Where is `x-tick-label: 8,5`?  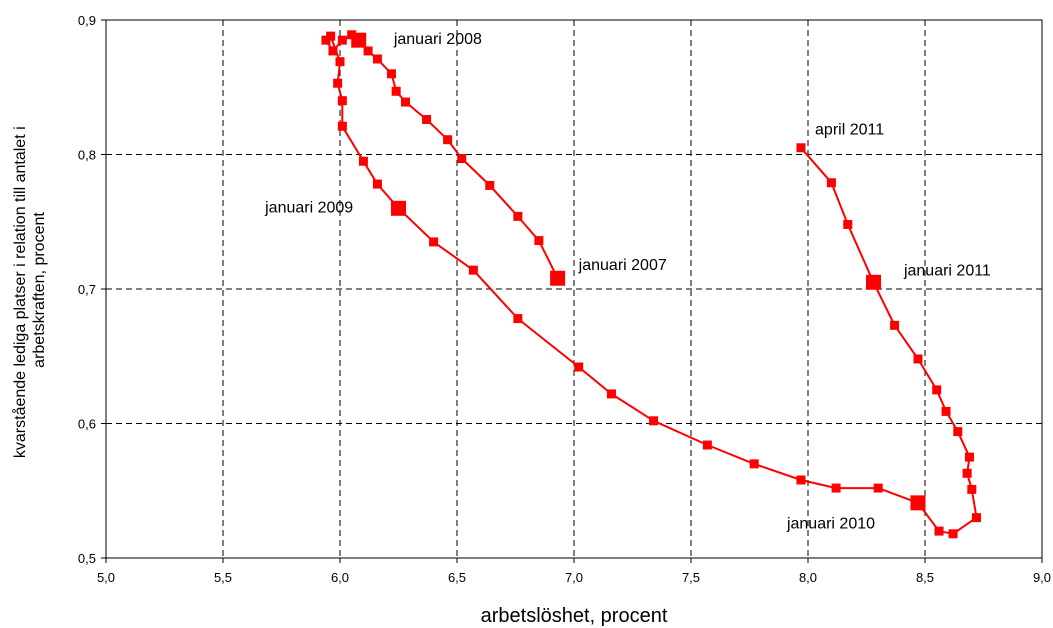 x-tick-label: 8,5 is located at coordinates (925, 577).